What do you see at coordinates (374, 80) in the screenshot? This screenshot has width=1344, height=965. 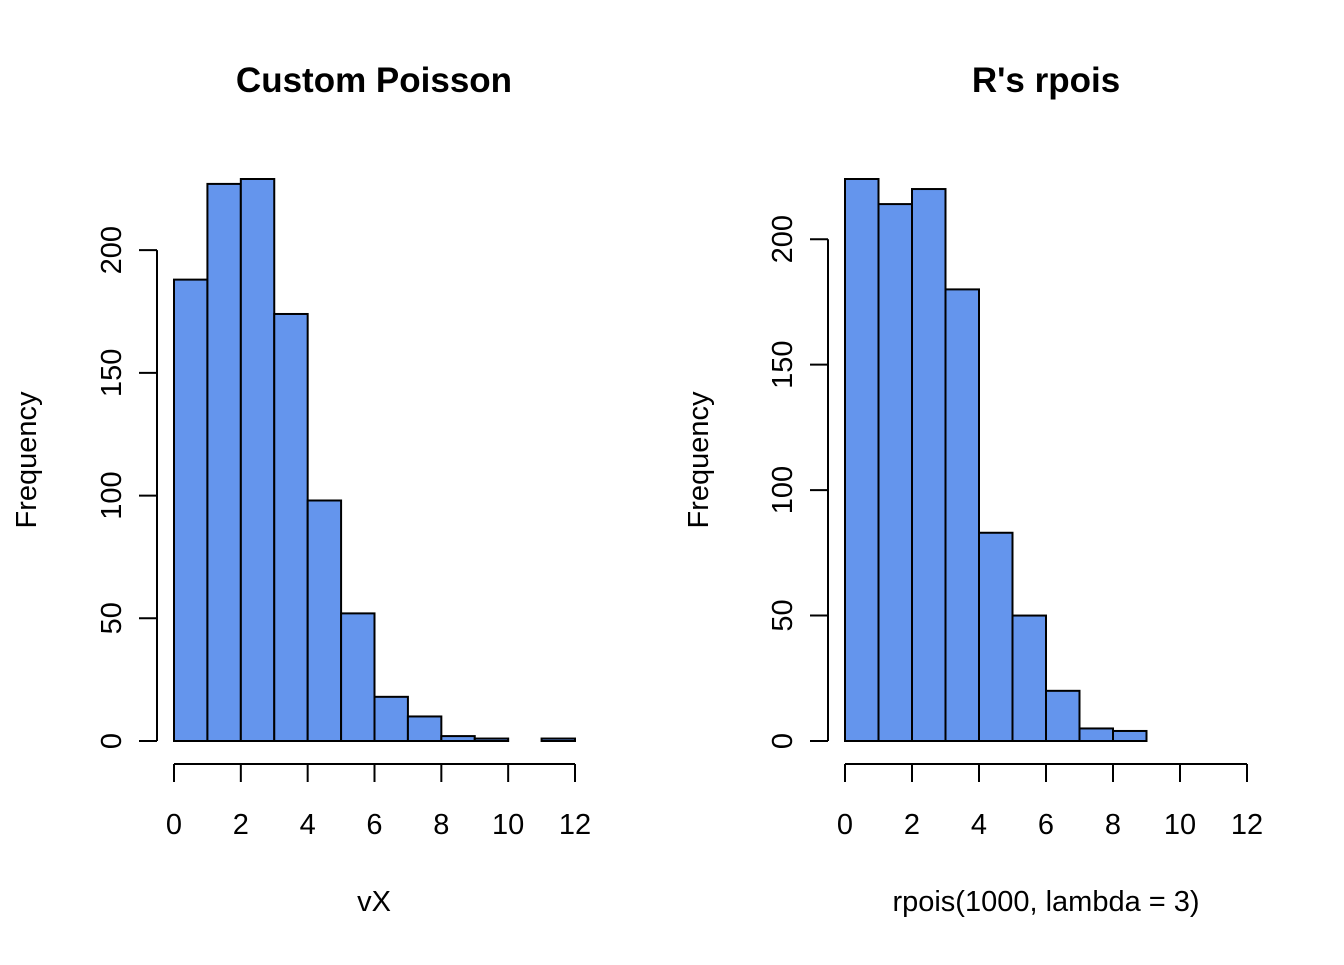 I see `chart-title: Custom Poisson` at bounding box center [374, 80].